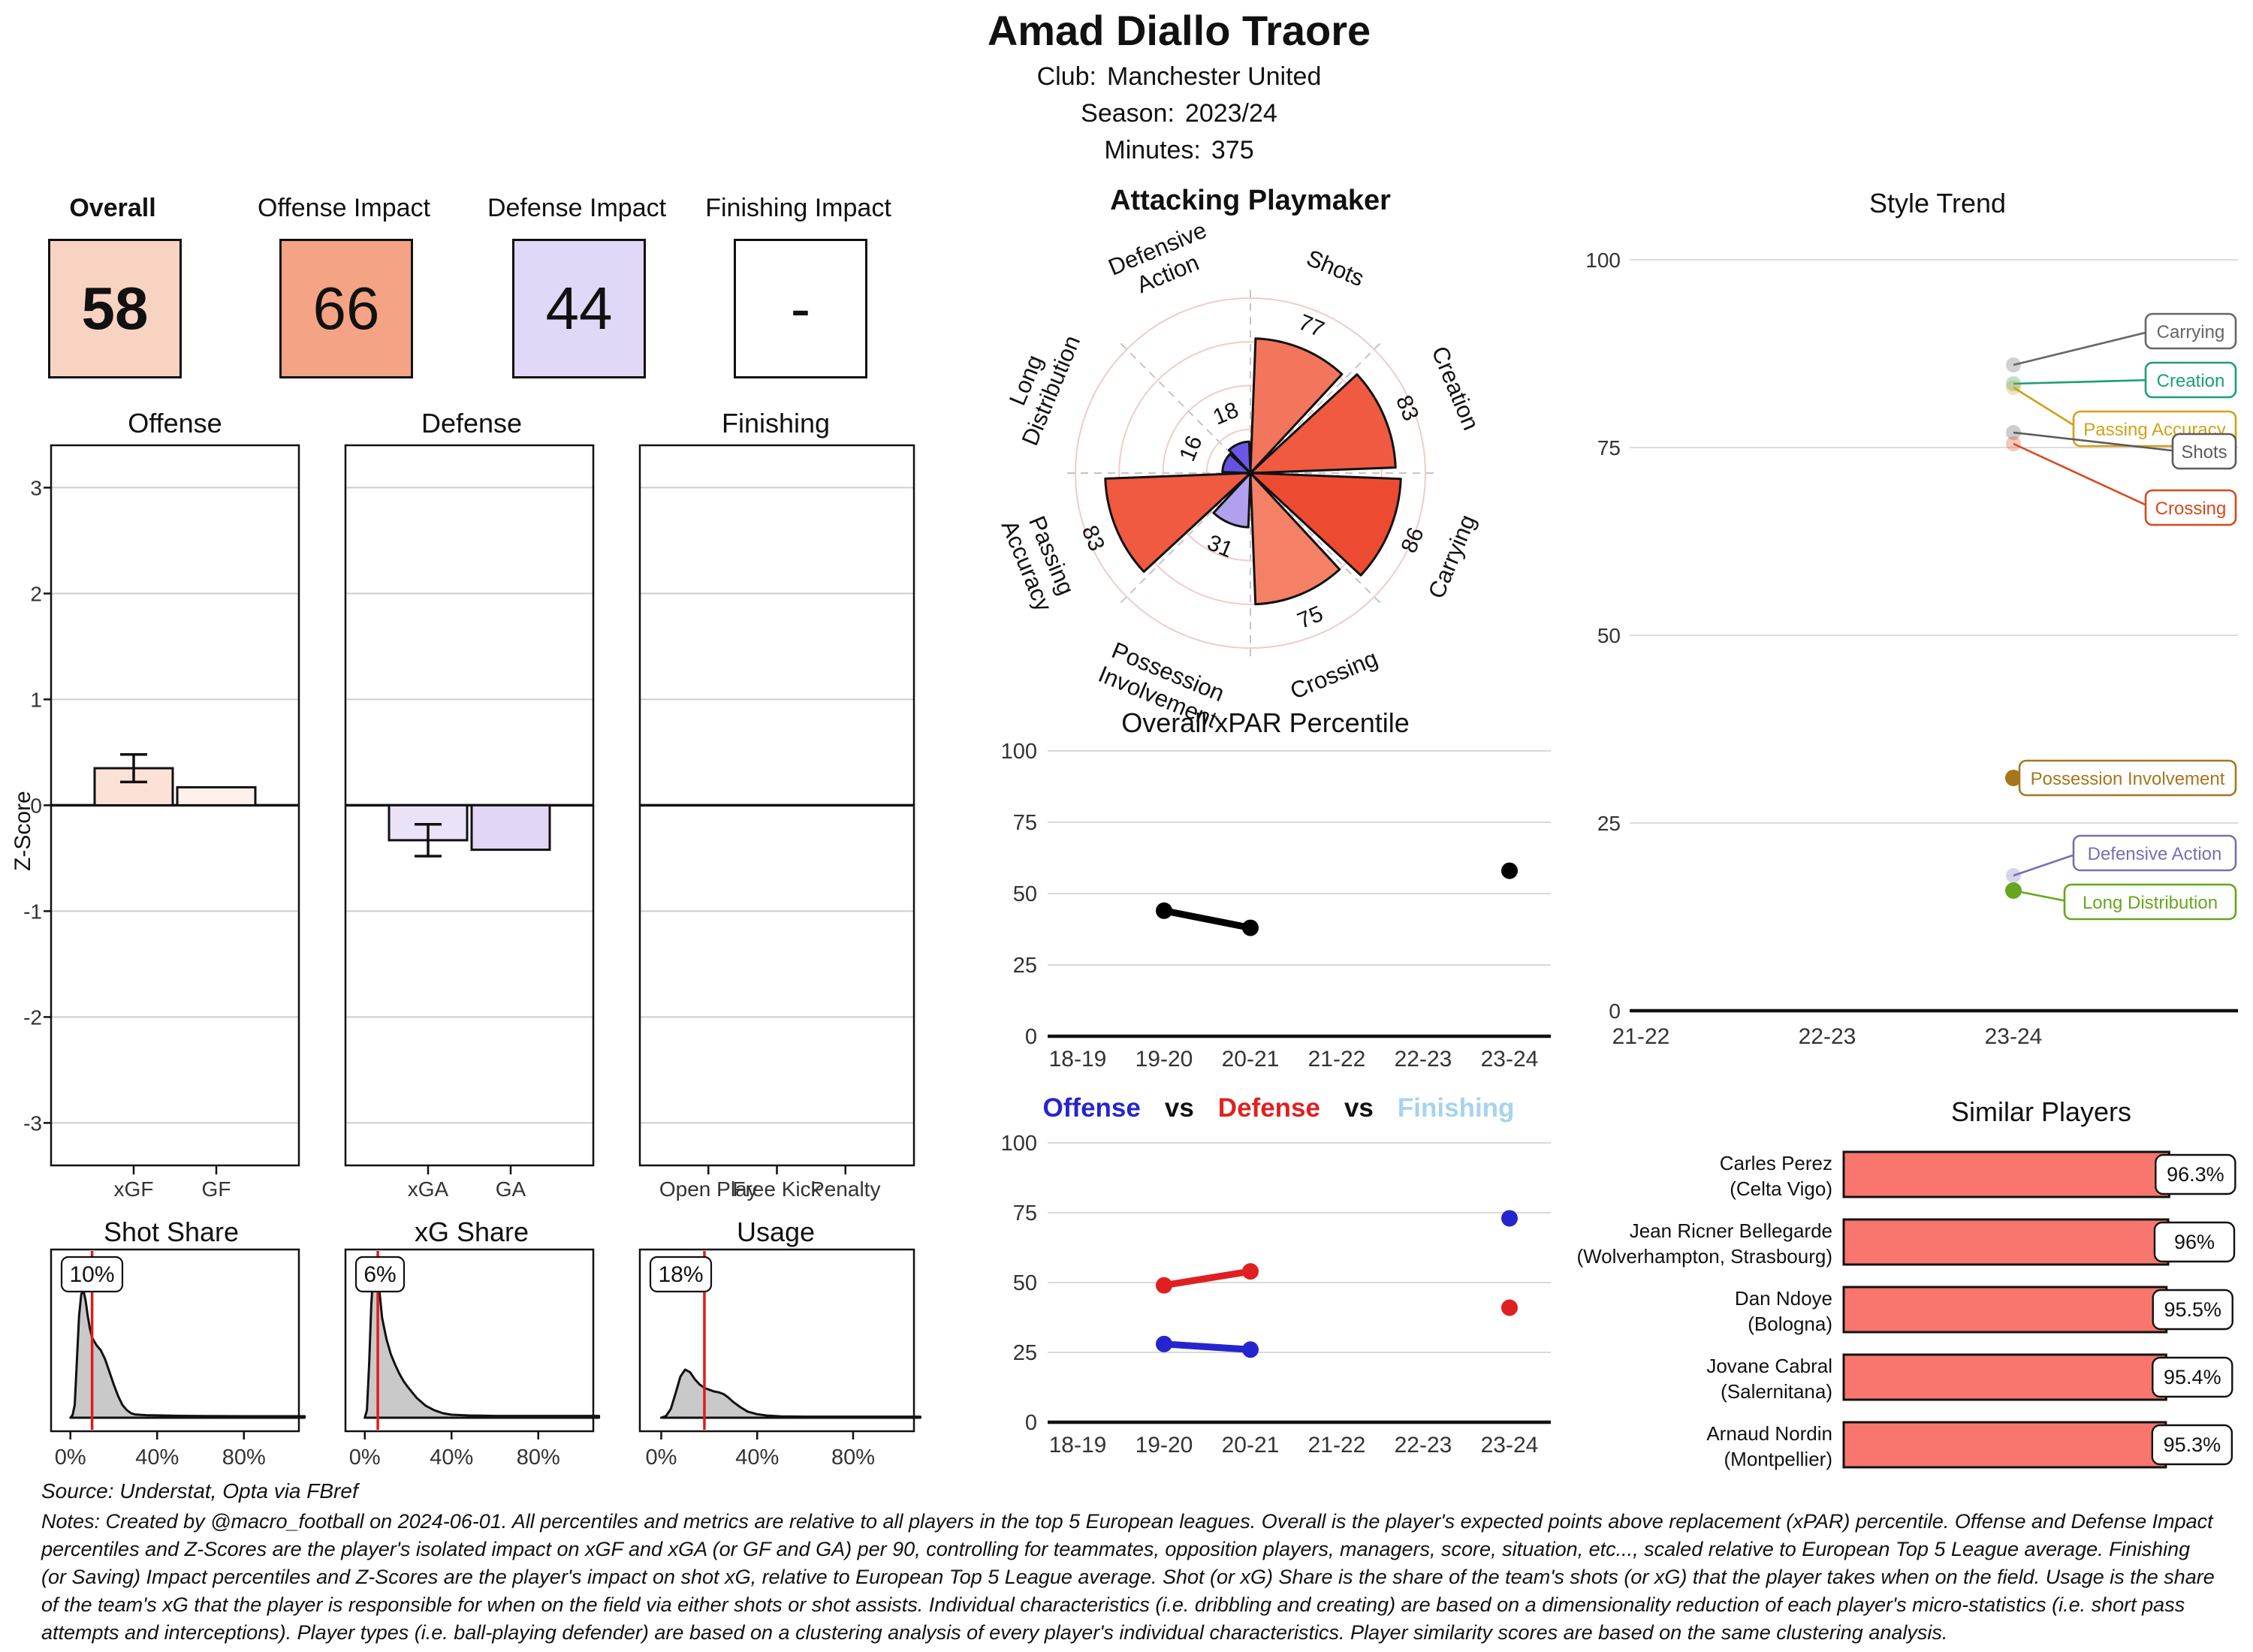 Image resolution: width=2253 pixels, height=1652 pixels. What do you see at coordinates (1276, 1295) in the screenshot?
I see `odf-chart: 0 25 50 75 100 18-19 19-20 20-21 21-22 22-23 23-24` at bounding box center [1276, 1295].